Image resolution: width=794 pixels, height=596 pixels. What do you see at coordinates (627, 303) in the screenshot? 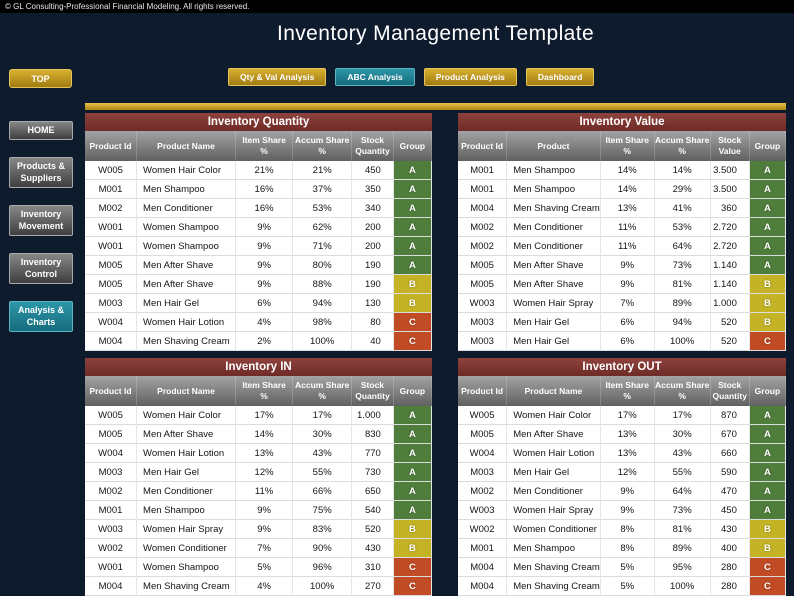
I see `data-cell: 7%` at bounding box center [627, 303].